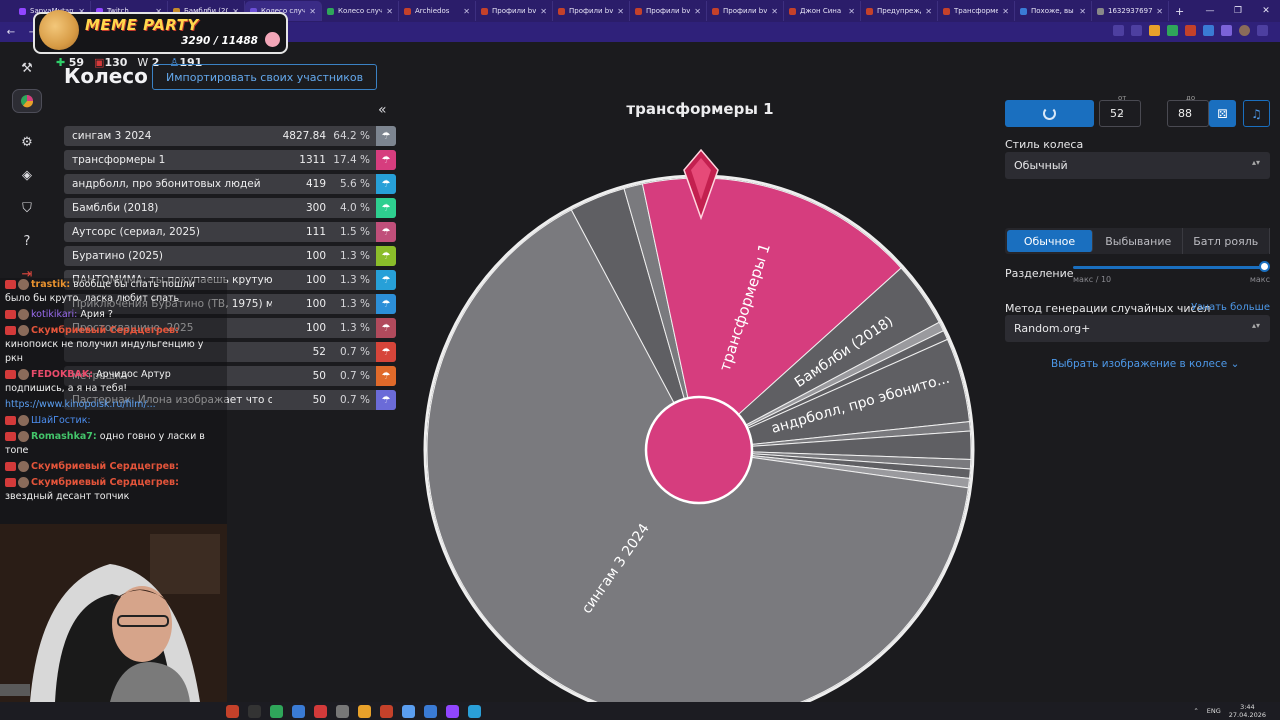 The width and height of the screenshot is (1280, 720). I want to click on wheel-icon, so click(27, 101).